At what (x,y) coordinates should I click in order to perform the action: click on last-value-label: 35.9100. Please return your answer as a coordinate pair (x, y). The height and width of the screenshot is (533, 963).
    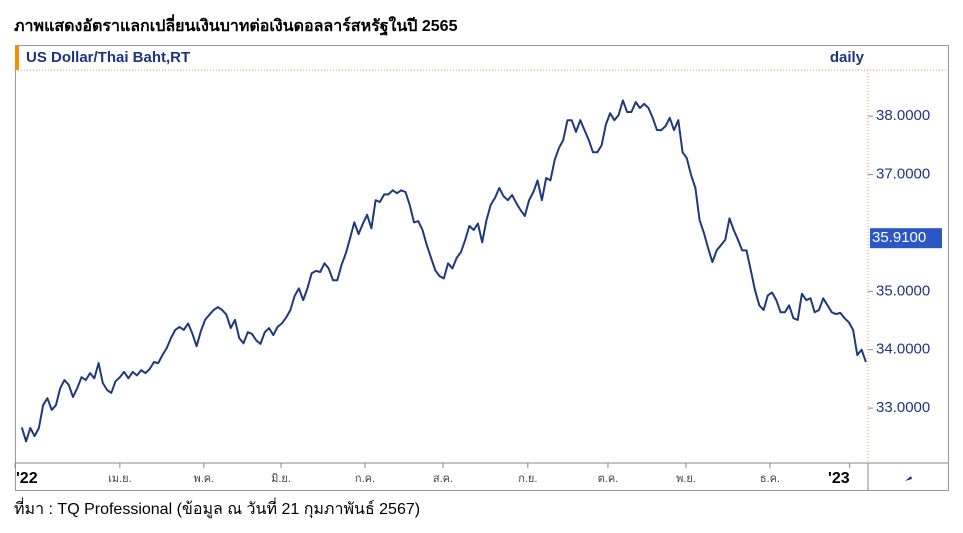
    Looking at the image, I should click on (899, 237).